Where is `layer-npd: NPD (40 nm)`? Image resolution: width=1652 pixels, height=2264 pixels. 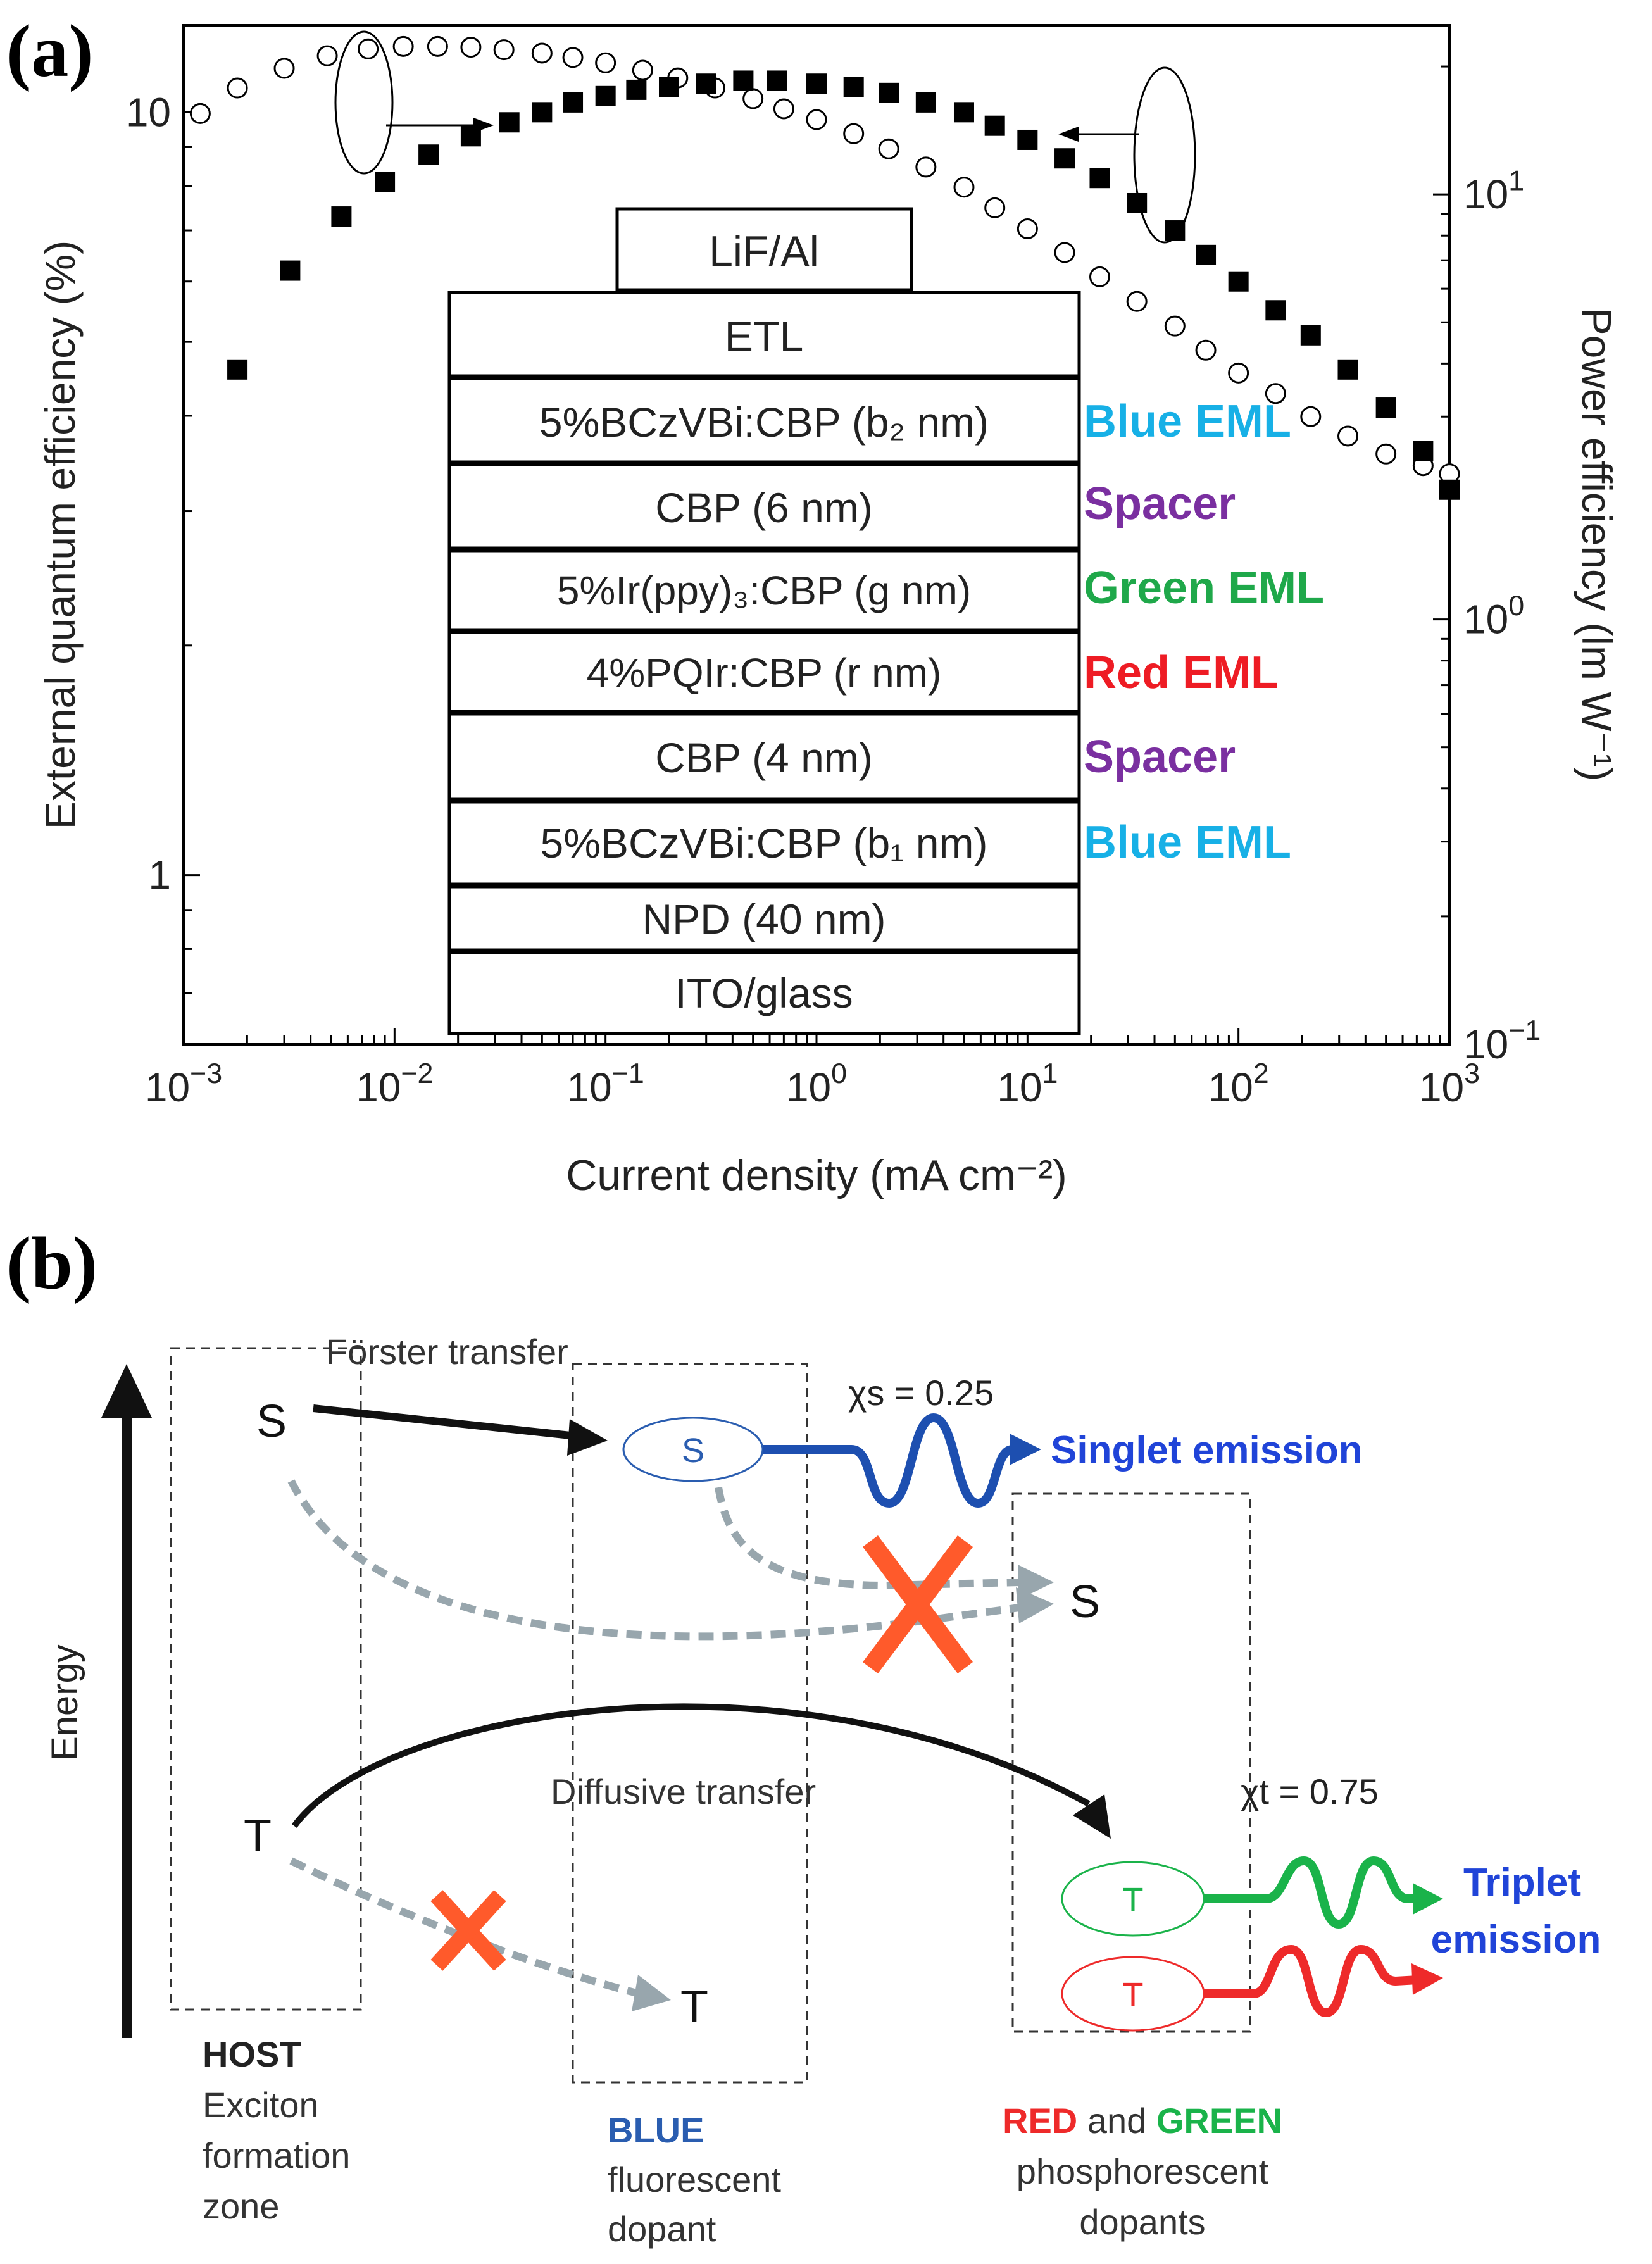 layer-npd: NPD (40 nm) is located at coordinates (763, 919).